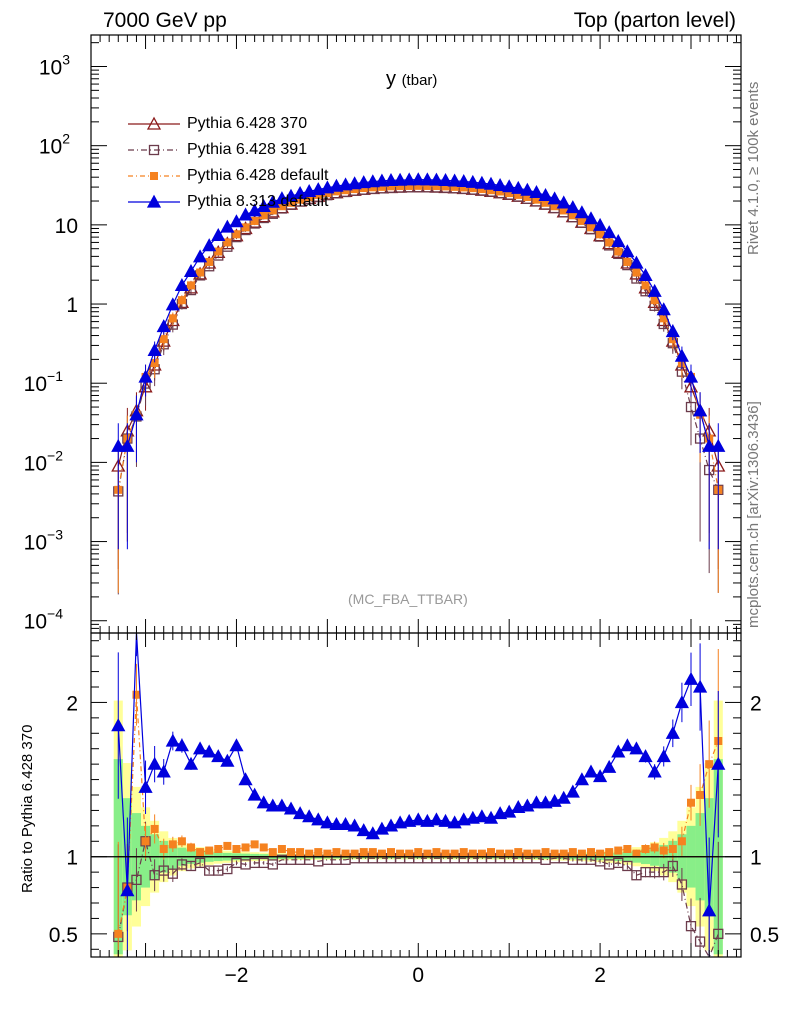 This screenshot has width=786, height=1024. Describe the element at coordinates (408, 599) in the screenshot. I see `analysis-label: (MC_FBA_TTBAR)` at that location.